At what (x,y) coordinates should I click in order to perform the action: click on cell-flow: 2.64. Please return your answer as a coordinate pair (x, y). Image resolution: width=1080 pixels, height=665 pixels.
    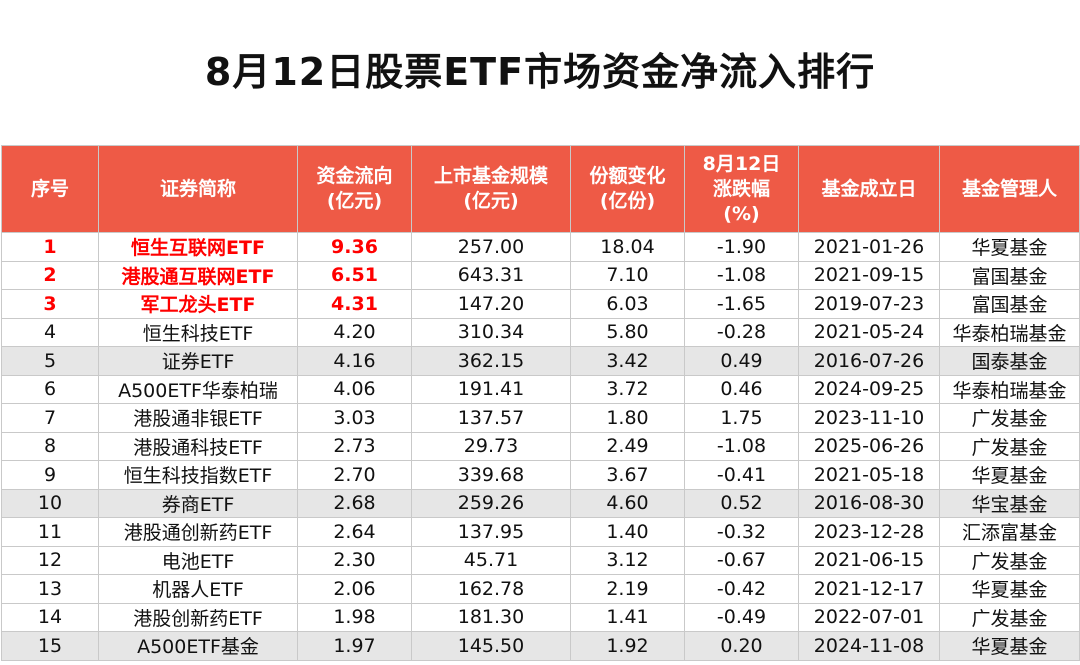
    Looking at the image, I should click on (354, 532).